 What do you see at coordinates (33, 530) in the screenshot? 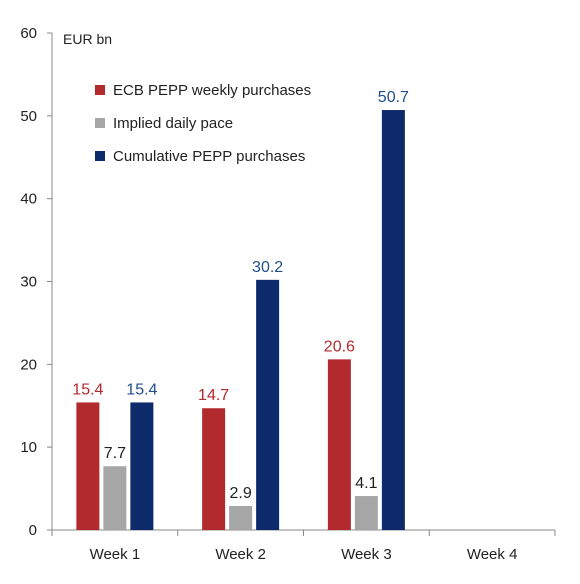
I see `y-tick-label: 0` at bounding box center [33, 530].